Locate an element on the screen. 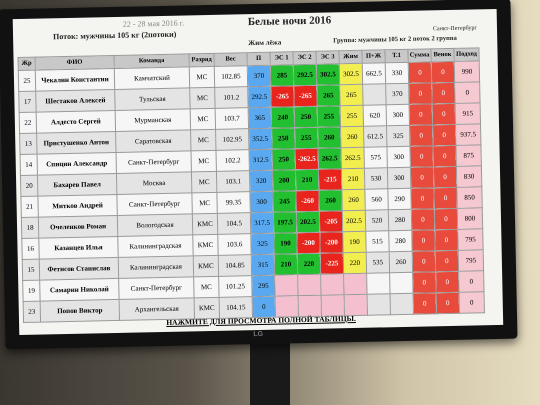 The width and height of the screenshot is (540, 405). cell: 295 is located at coordinates (263, 286).